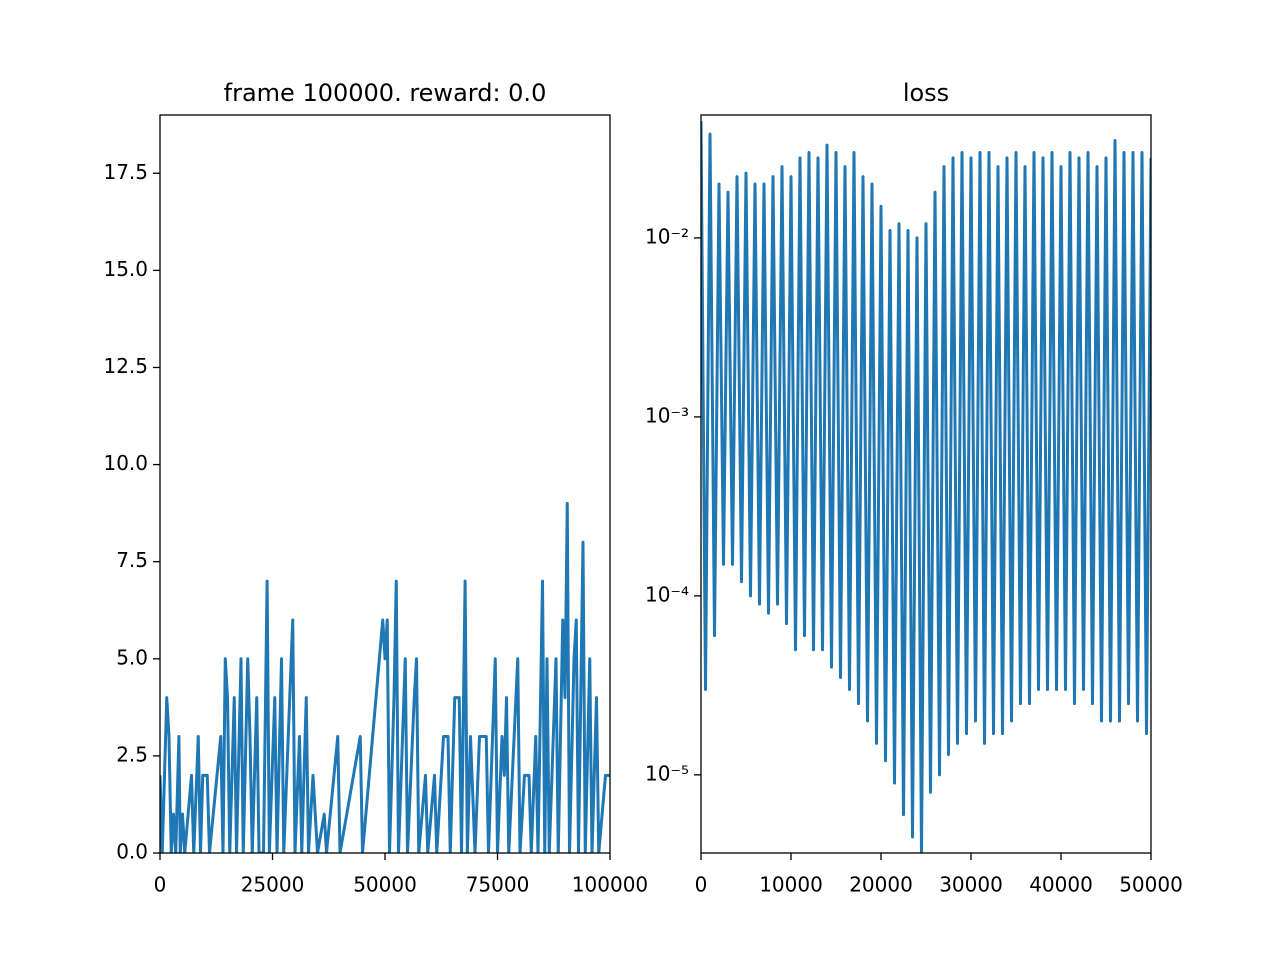  Describe the element at coordinates (132, 657) in the screenshot. I see `y-tick-label: 5.0` at that location.